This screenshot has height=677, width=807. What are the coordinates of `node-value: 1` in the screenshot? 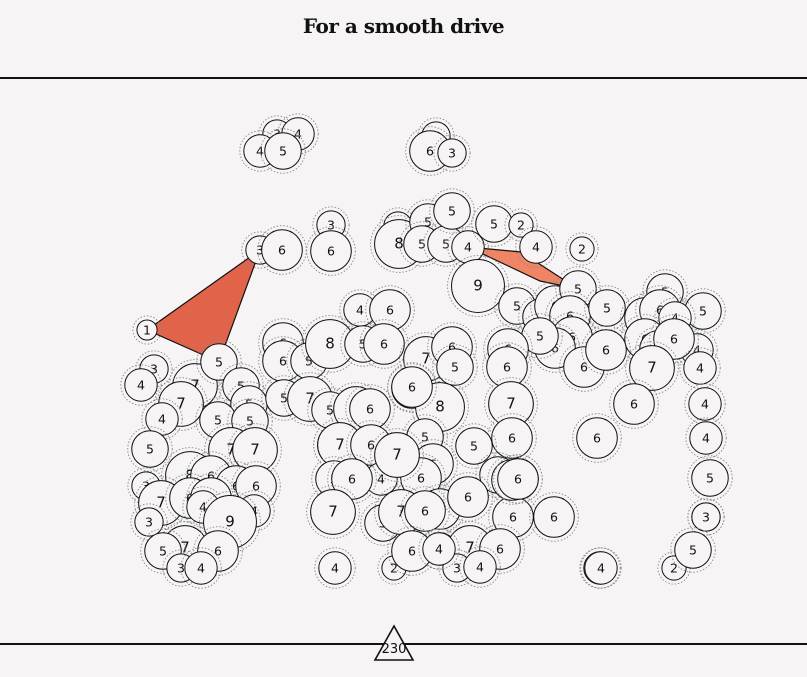 It's located at (147, 330).